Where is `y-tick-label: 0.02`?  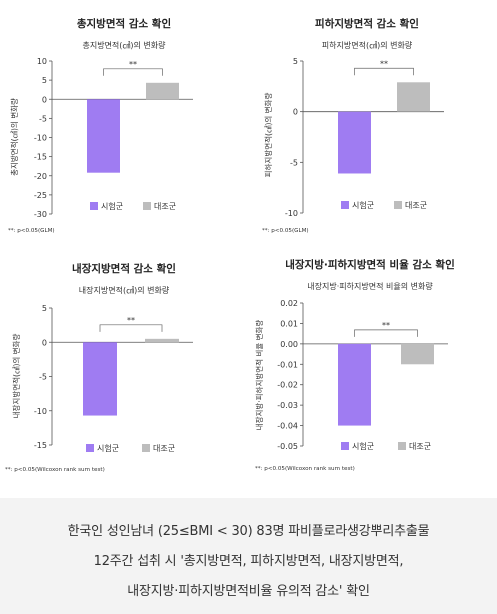 y-tick-label: 0.02 is located at coordinates (289, 303).